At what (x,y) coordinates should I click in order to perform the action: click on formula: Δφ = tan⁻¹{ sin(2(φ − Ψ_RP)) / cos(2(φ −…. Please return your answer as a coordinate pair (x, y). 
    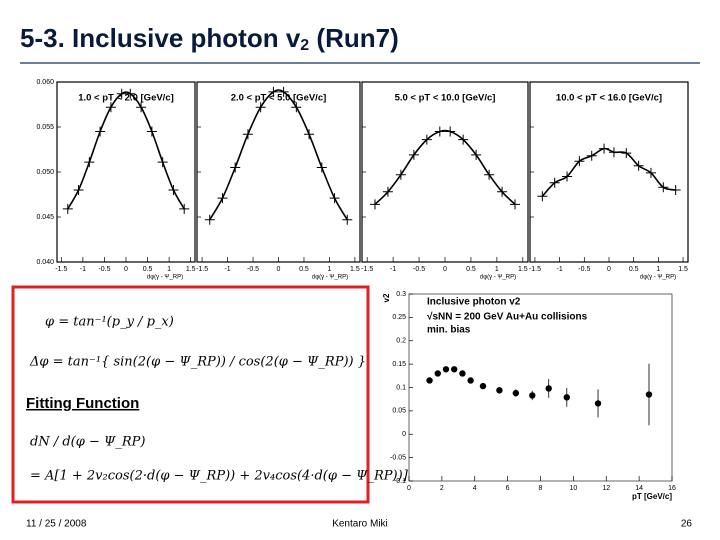
    Looking at the image, I should click on (197, 362).